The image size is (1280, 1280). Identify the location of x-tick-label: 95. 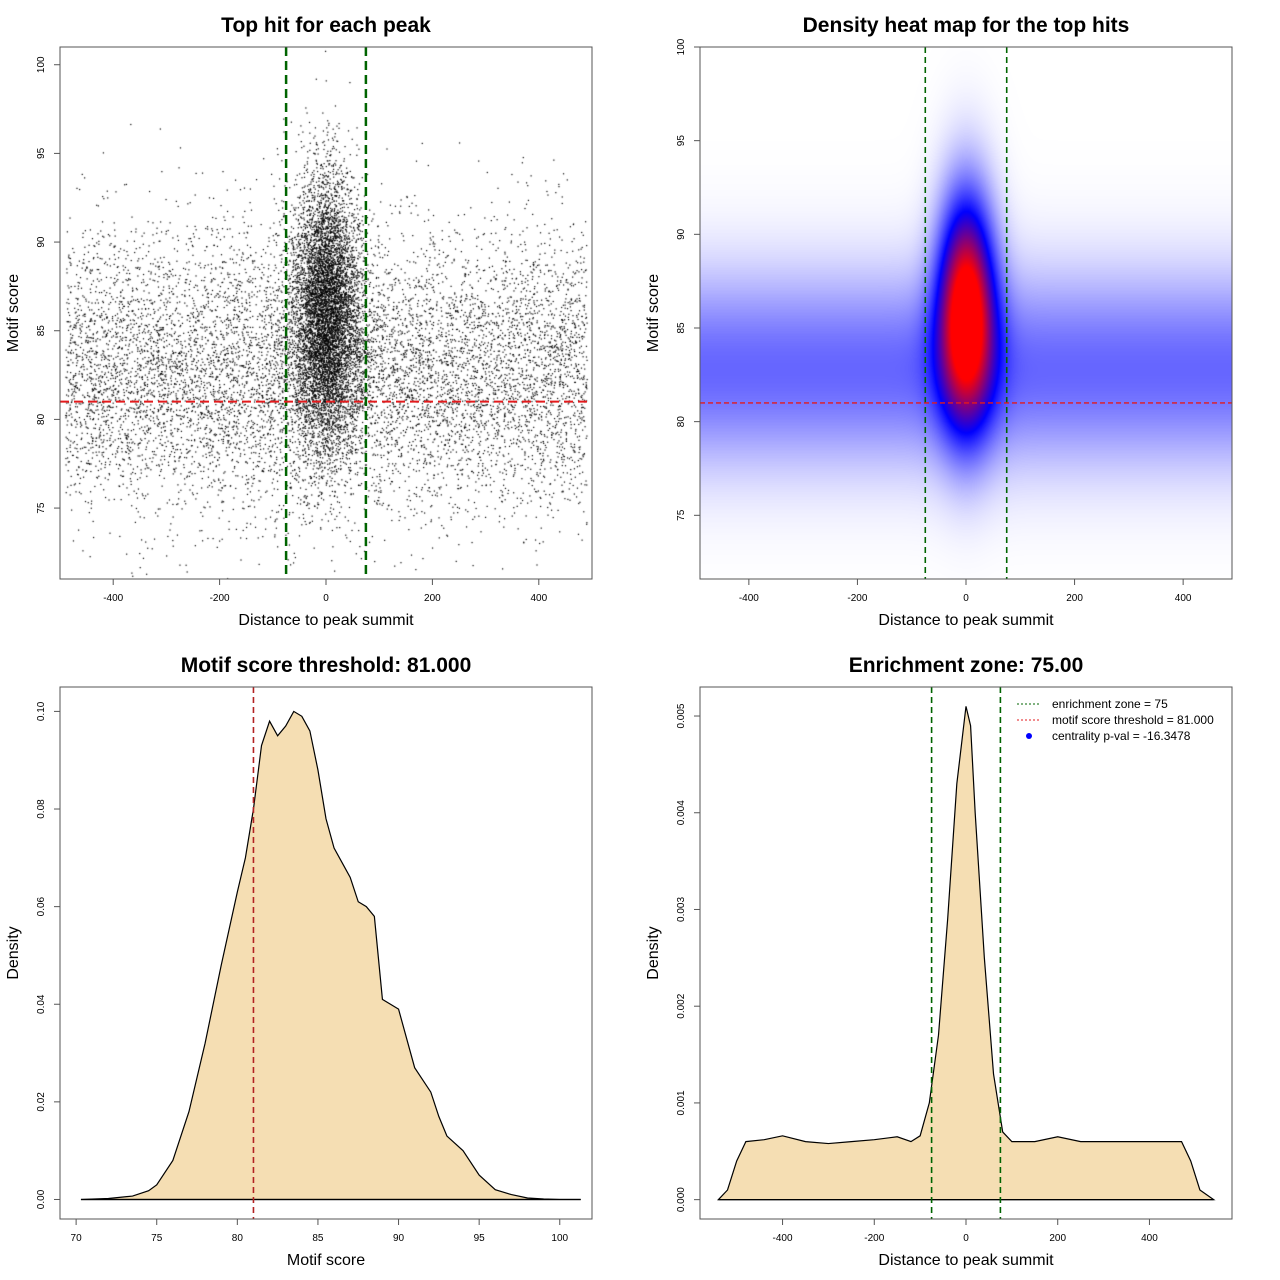
(480, 1238).